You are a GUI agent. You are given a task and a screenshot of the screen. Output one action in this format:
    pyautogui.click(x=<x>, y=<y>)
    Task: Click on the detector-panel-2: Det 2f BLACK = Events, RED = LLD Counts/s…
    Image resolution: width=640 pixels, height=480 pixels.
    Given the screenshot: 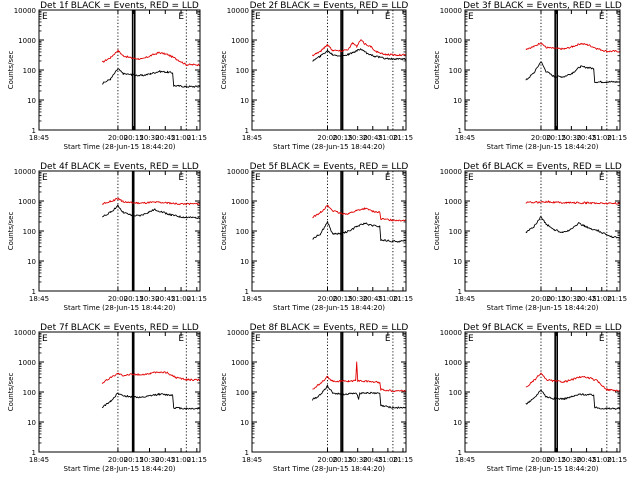 What is the action you would take?
    pyautogui.click(x=316, y=76)
    